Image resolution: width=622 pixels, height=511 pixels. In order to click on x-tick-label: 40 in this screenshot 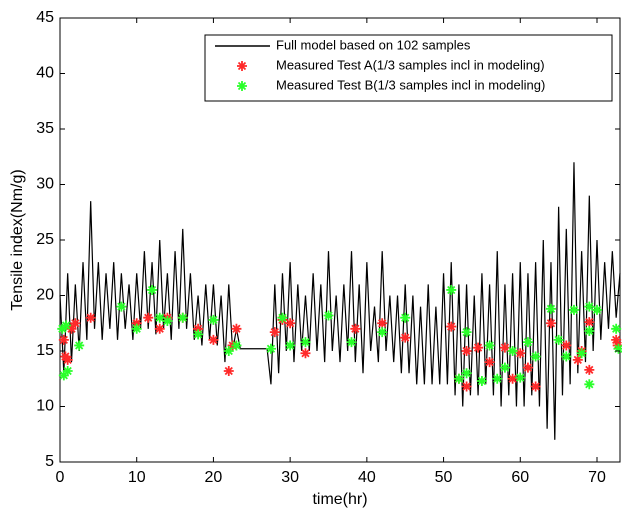, I will do `click(367, 477)`.